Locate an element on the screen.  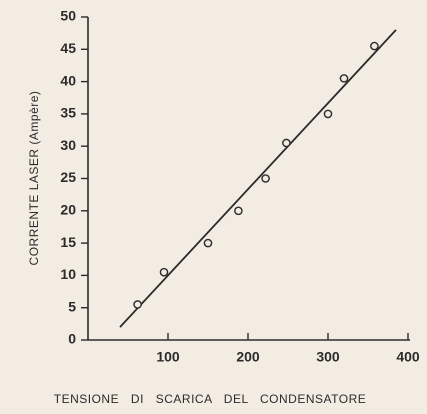
x-tick-label: 300 is located at coordinates (328, 357).